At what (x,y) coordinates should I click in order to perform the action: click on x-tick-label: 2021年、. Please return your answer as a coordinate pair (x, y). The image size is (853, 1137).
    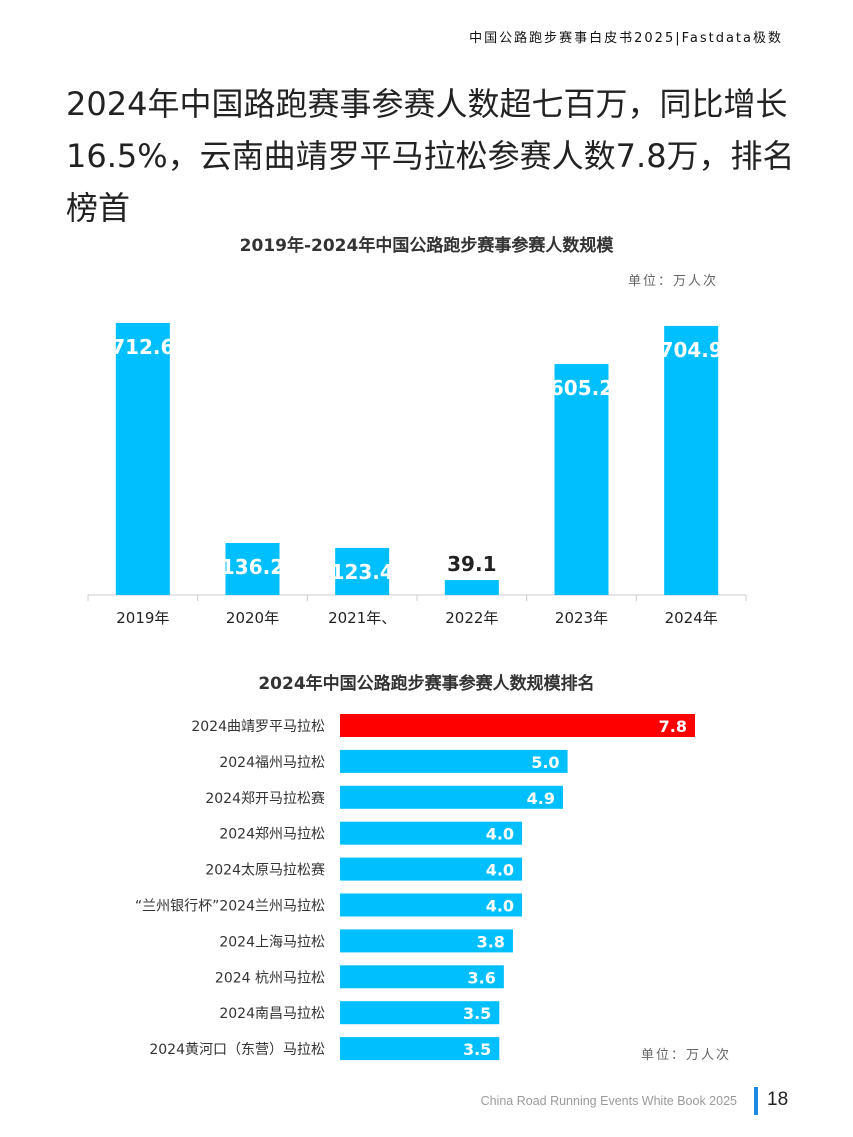
    Looking at the image, I should click on (362, 618).